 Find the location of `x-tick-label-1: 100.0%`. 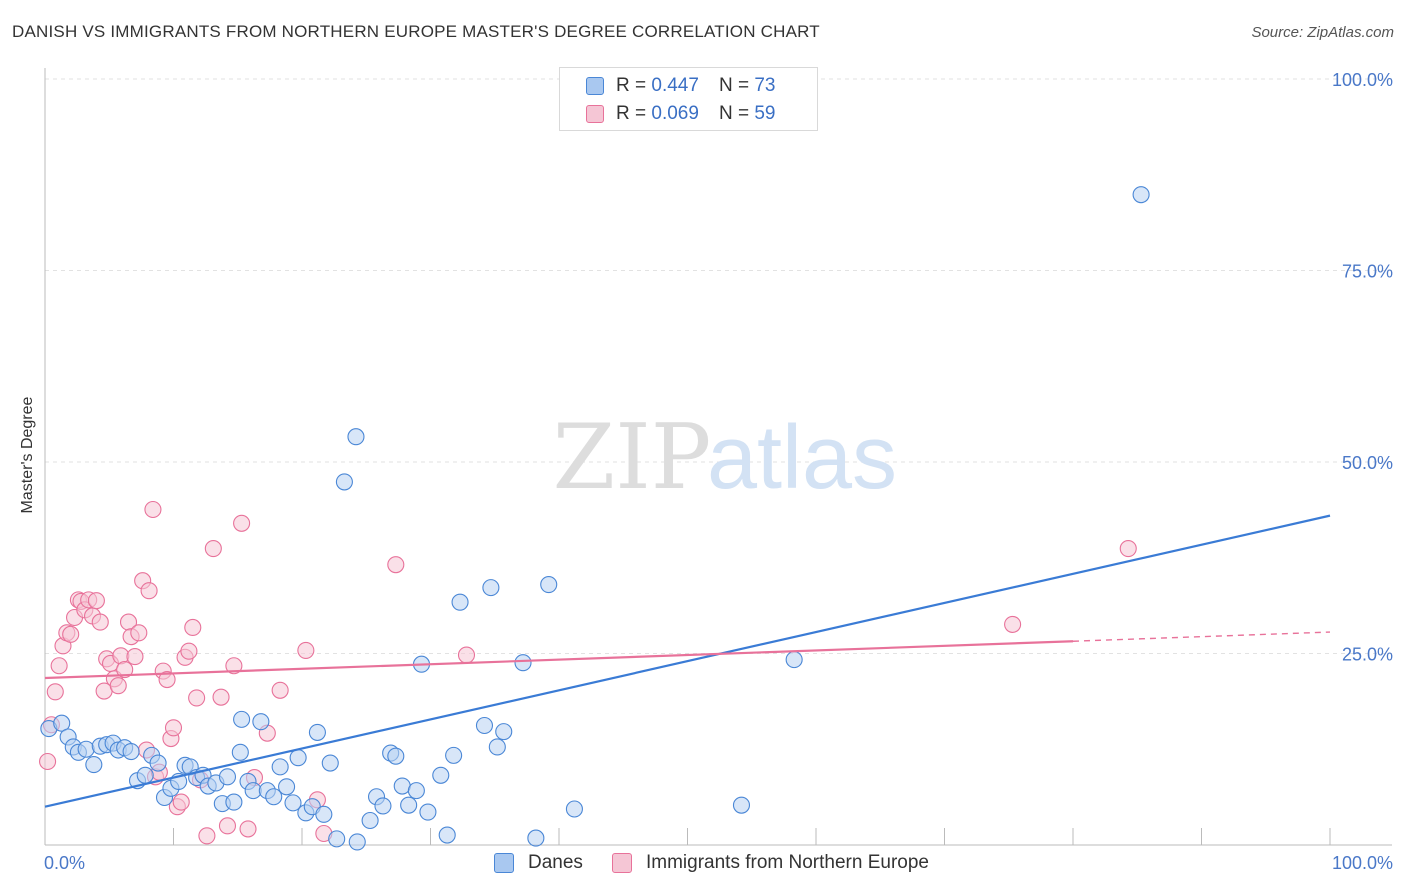

x-tick-label-1: 100.0% is located at coordinates (1362, 863).